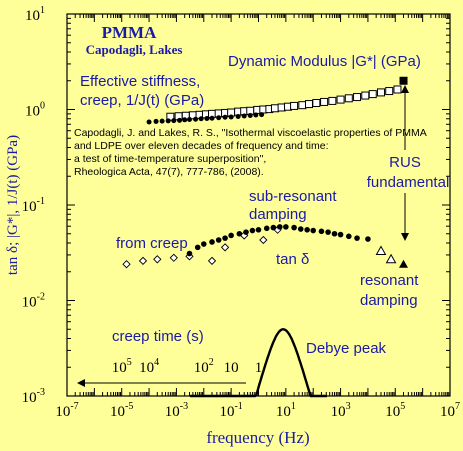  What do you see at coordinates (391, 258) in the screenshot?
I see `data-point-open-triangle` at bounding box center [391, 258].